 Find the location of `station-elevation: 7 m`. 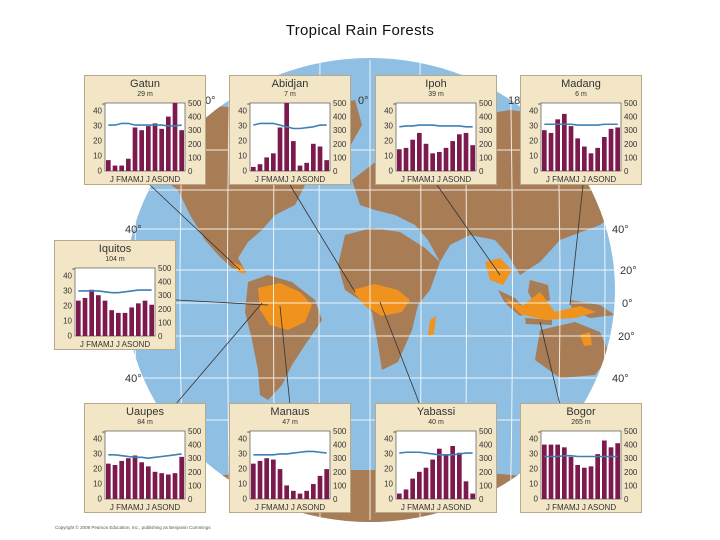

station-elevation: 7 m is located at coordinates (290, 94).